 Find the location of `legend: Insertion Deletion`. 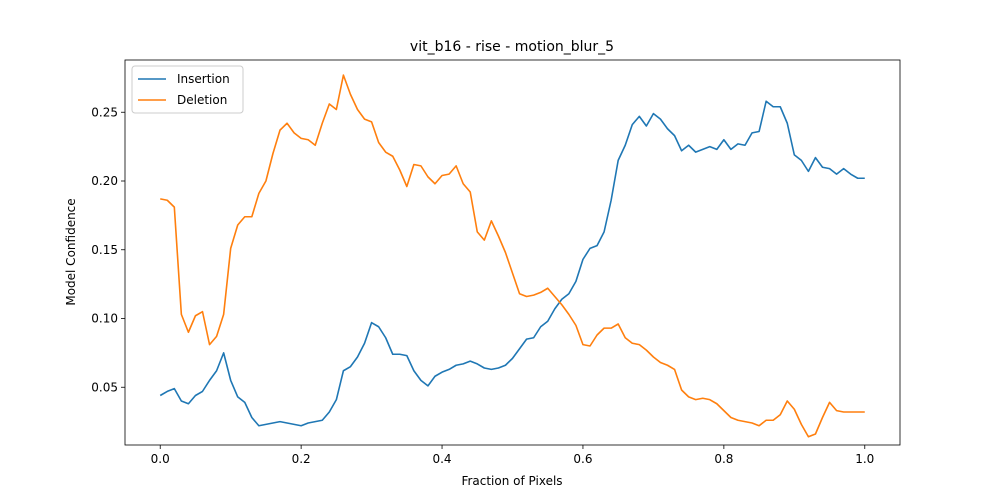

legend: Insertion Deletion is located at coordinates (187, 89).